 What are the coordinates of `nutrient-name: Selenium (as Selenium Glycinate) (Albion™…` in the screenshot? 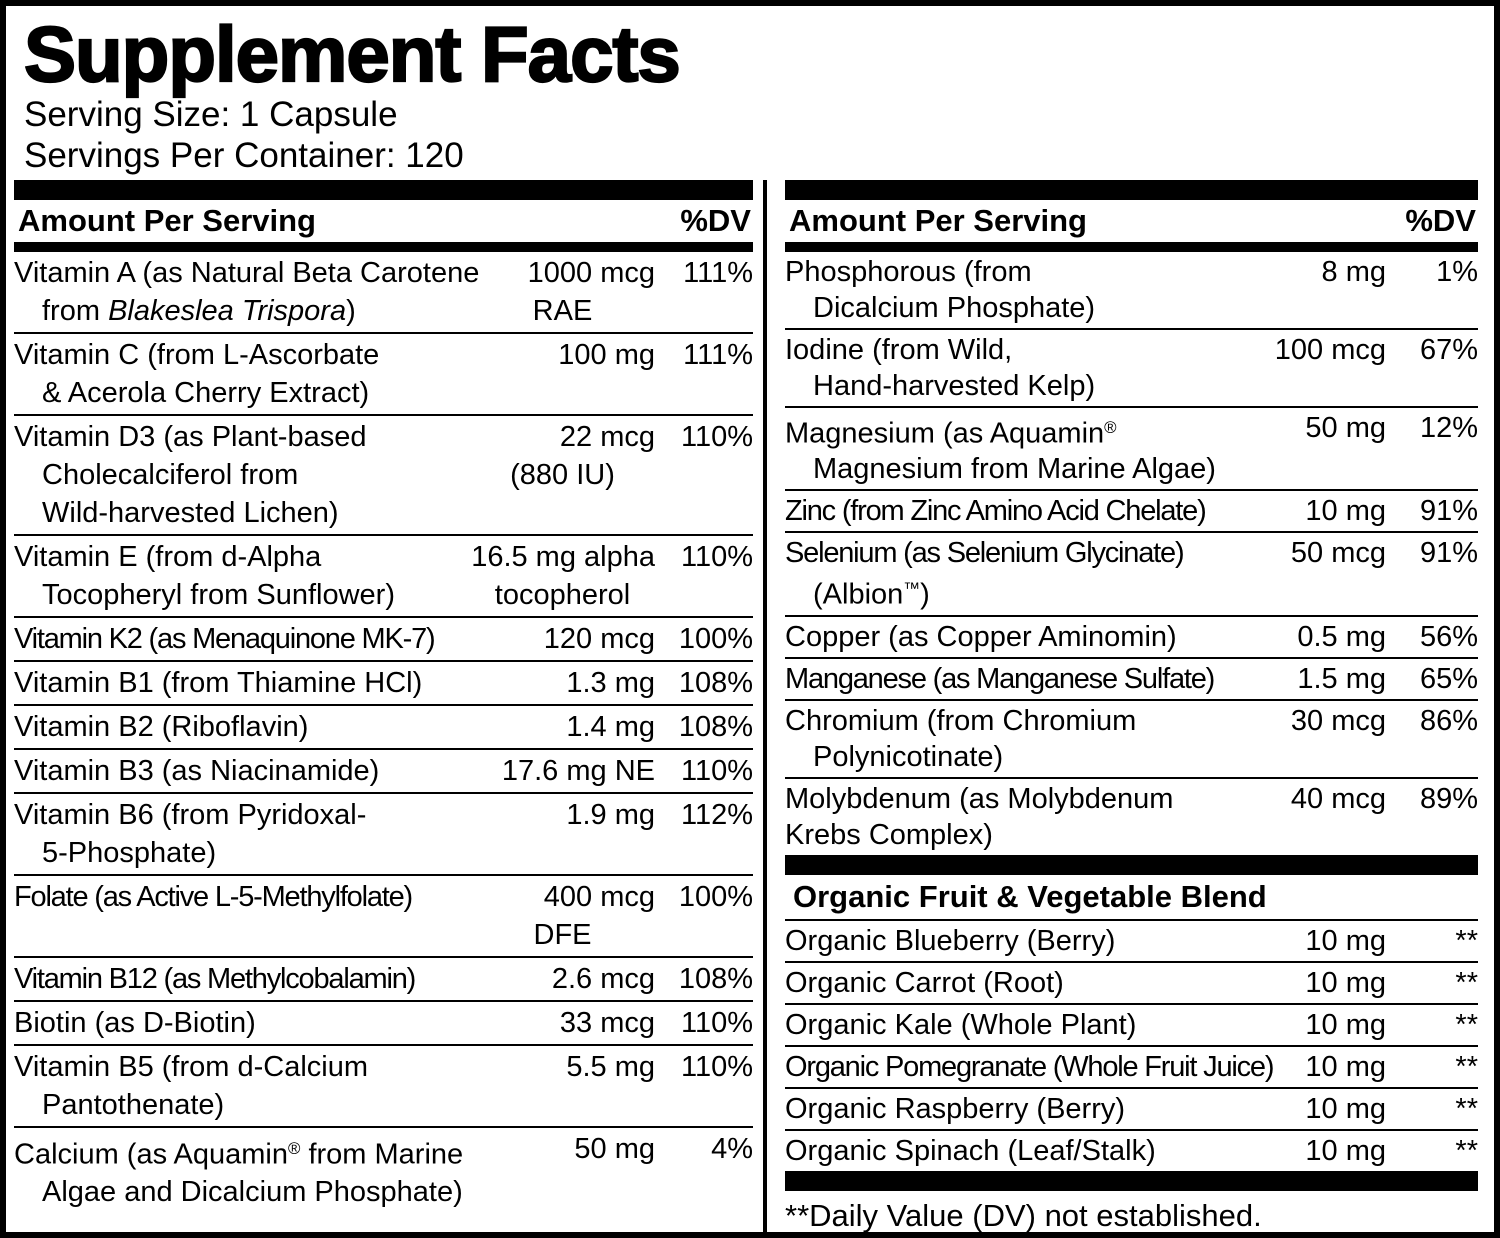 It's located at (985, 574).